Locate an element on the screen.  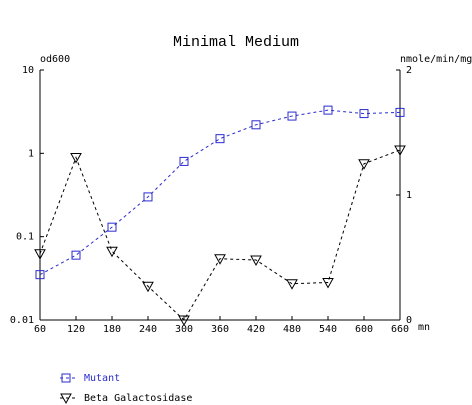
y-tick-label: 0.01 is located at coordinates (22, 320).